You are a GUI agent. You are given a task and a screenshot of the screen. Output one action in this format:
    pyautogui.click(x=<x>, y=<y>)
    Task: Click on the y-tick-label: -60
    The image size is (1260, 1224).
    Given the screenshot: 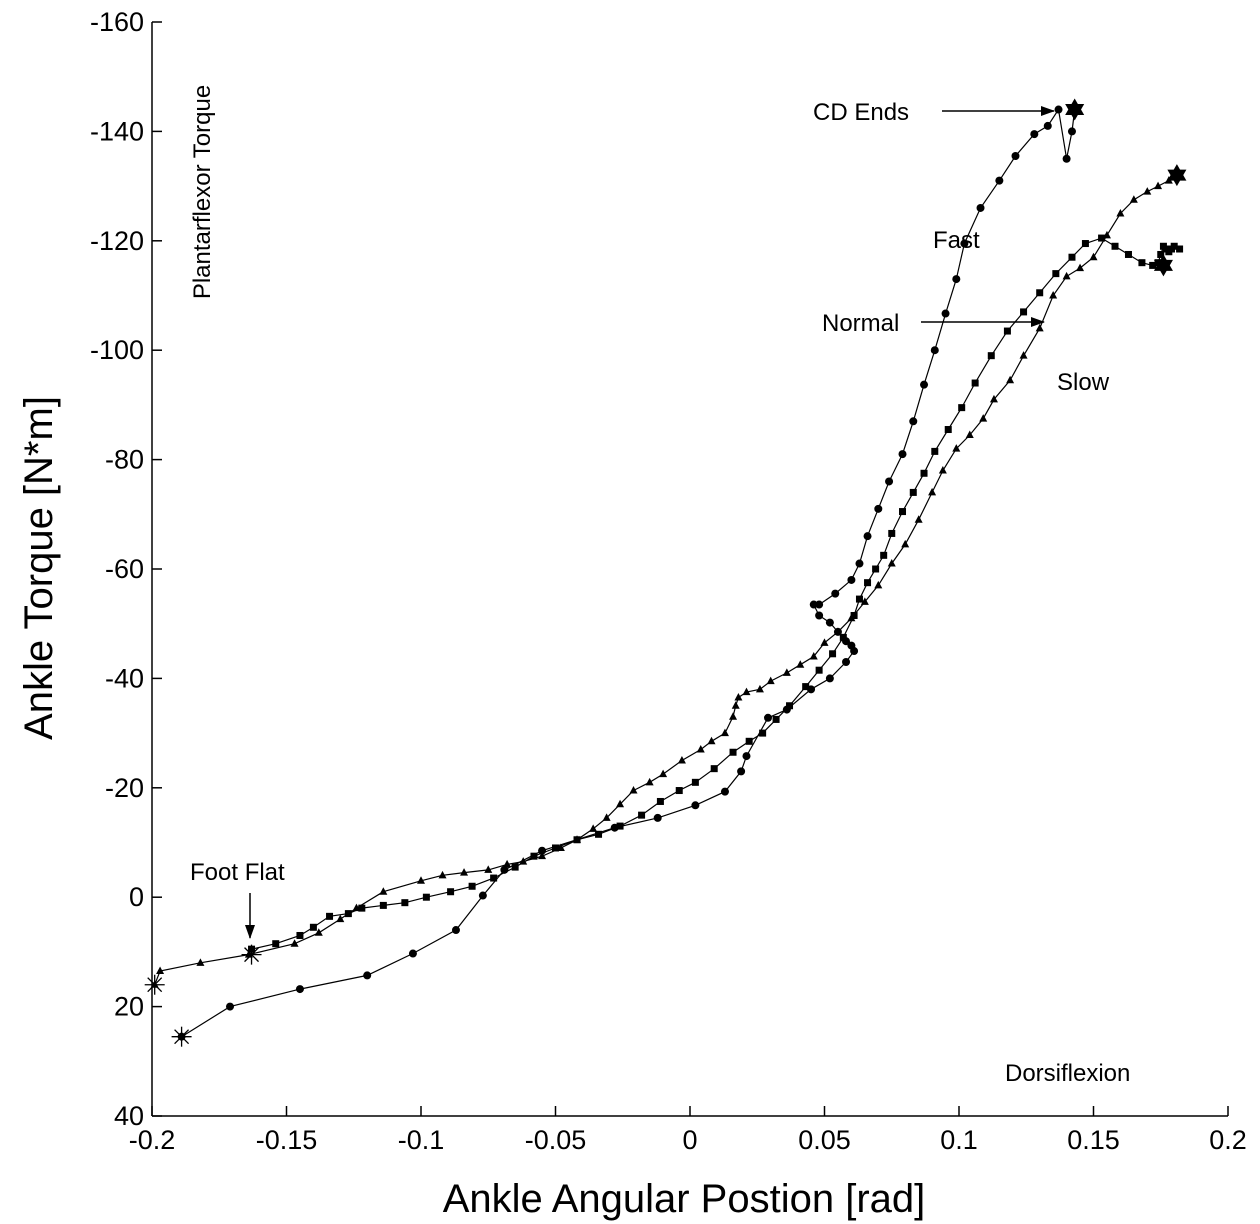 What is the action you would take?
    pyautogui.click(x=124, y=569)
    